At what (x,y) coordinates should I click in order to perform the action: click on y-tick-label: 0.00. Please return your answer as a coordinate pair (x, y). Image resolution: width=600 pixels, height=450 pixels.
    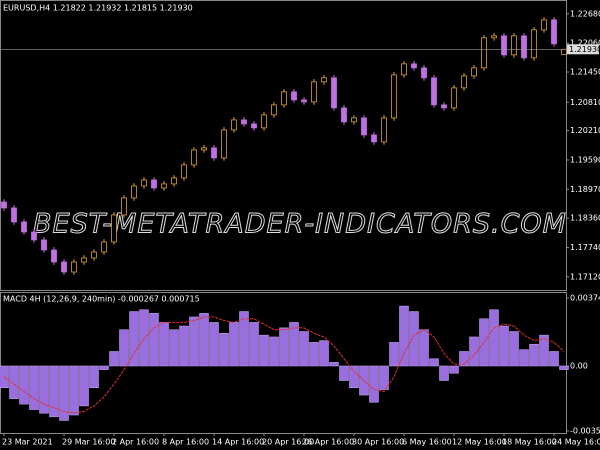
    Looking at the image, I should click on (579, 365).